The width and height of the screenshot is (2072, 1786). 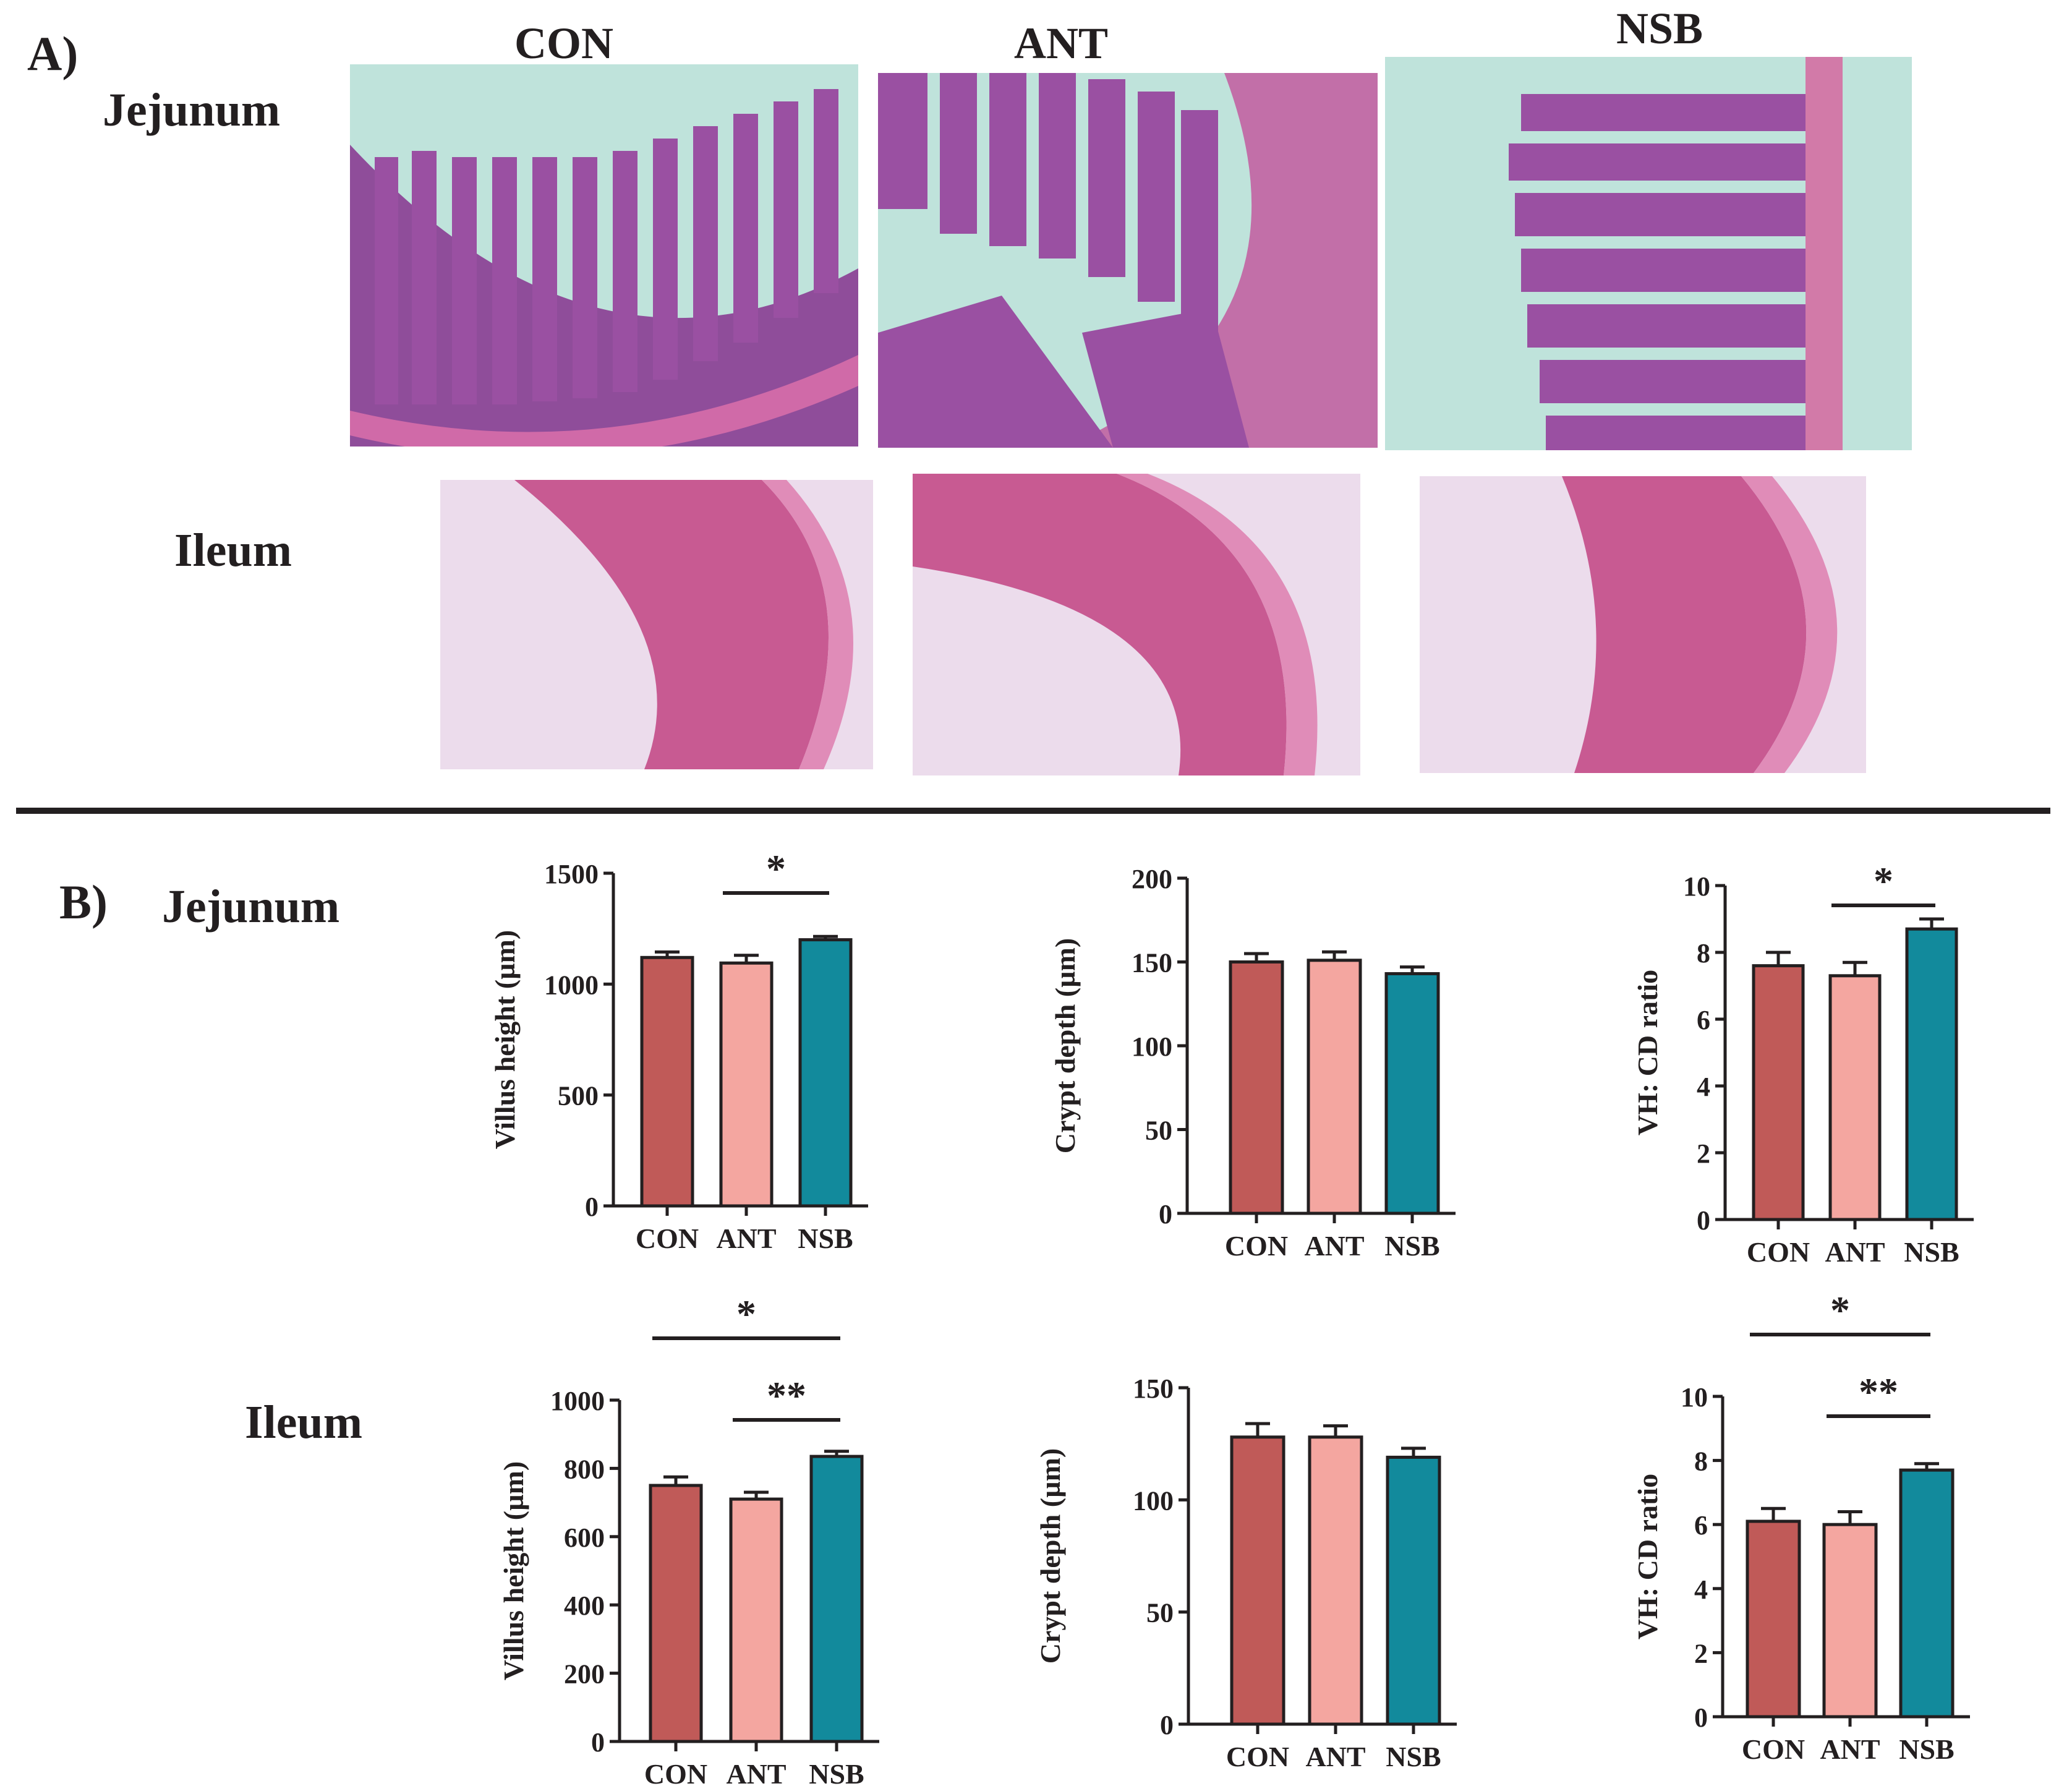 What do you see at coordinates (1701, 1589) in the screenshot?
I see `chart-6-ytick-label: 4` at bounding box center [1701, 1589].